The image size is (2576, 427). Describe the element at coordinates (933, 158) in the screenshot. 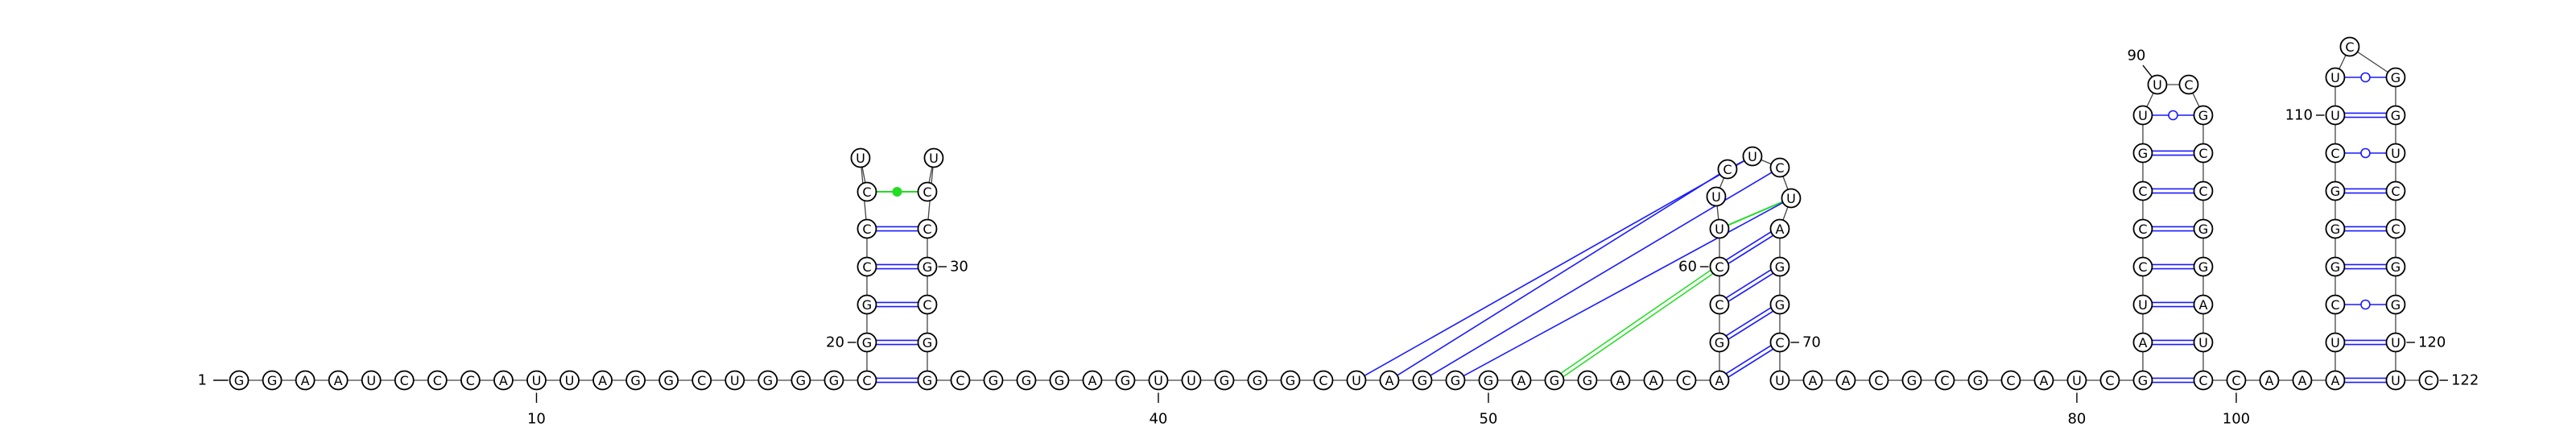

I see `nucleotide-28: U` at that location.